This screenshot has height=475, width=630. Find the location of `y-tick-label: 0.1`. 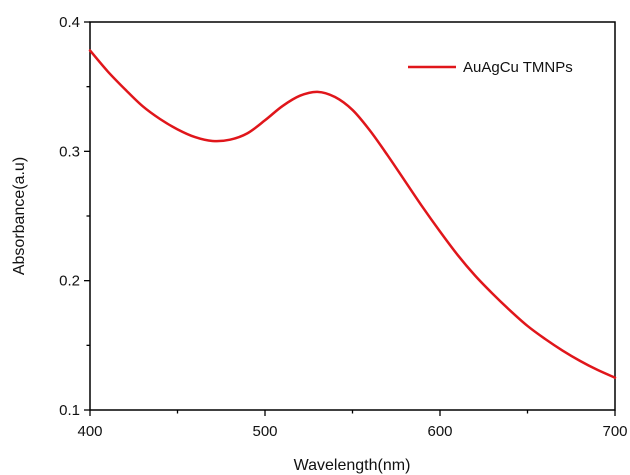

y-tick-label: 0.1 is located at coordinates (69, 410).